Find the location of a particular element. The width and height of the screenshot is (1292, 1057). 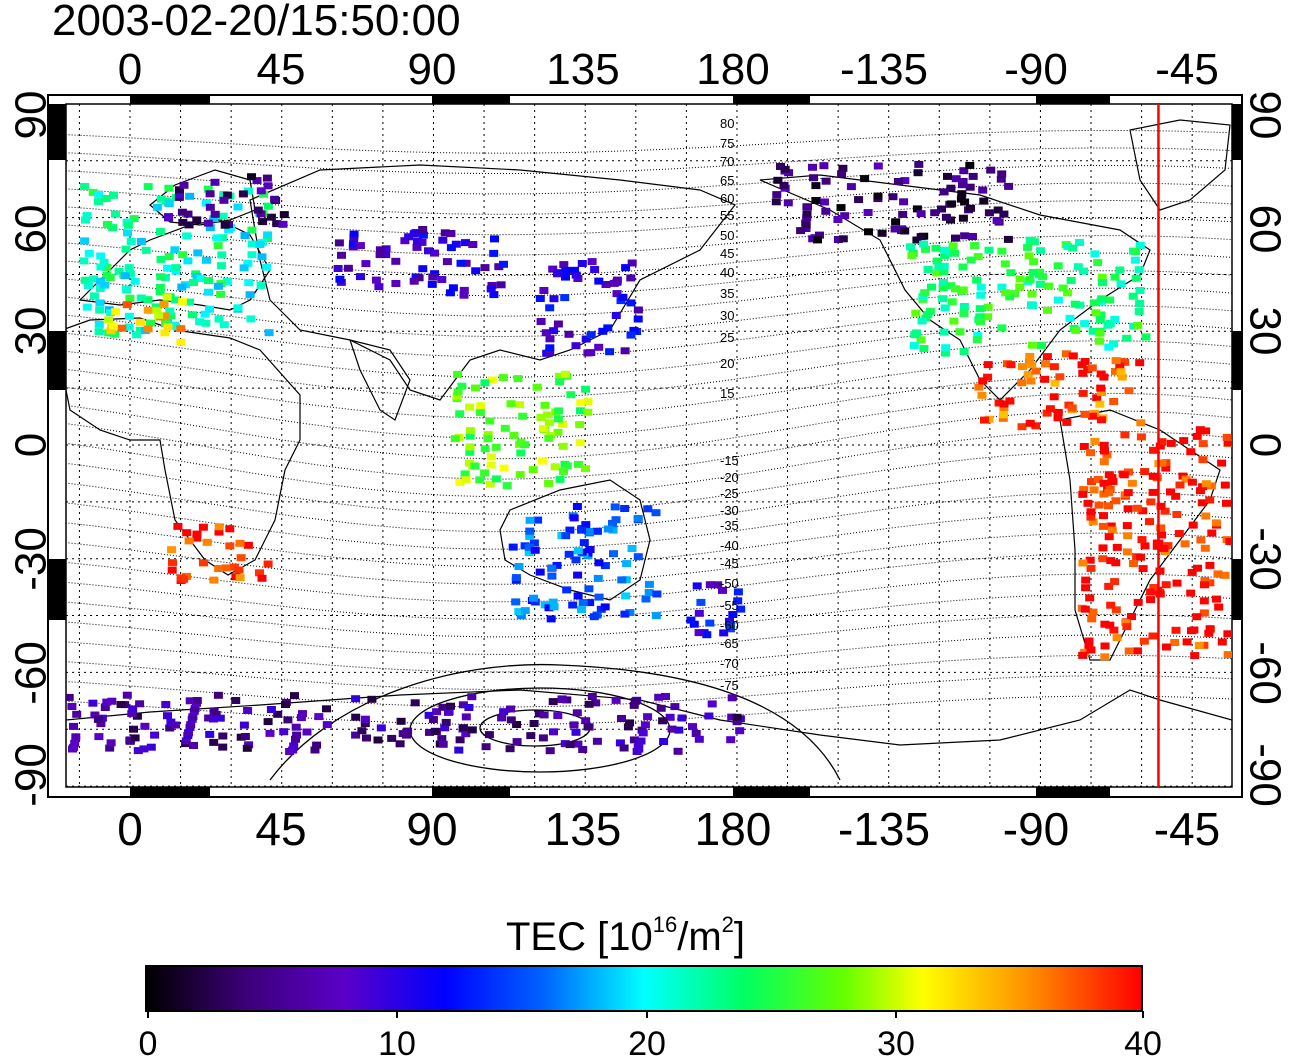

contour-label: -60 is located at coordinates (729, 625).